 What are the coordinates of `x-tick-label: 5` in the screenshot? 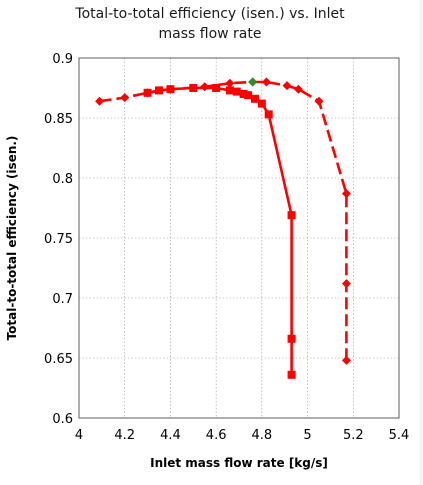 It's located at (307, 435).